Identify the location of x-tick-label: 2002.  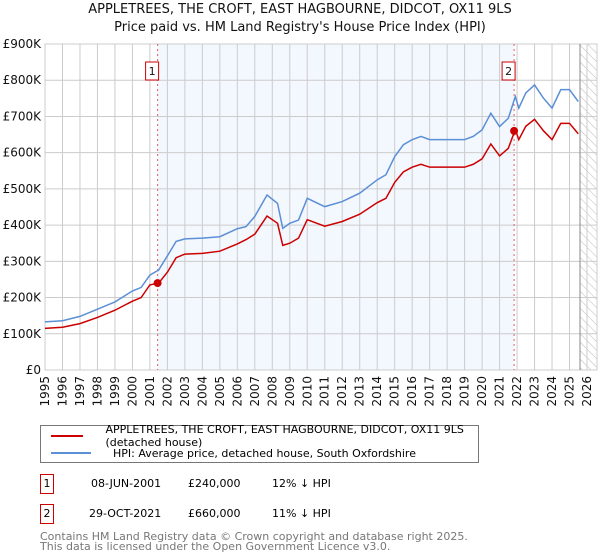
(167, 391).